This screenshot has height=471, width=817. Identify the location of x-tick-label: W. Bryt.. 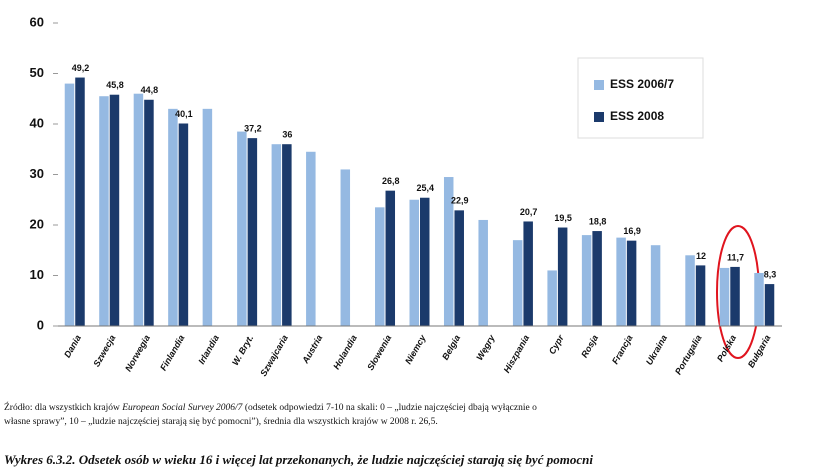
(242, 350).